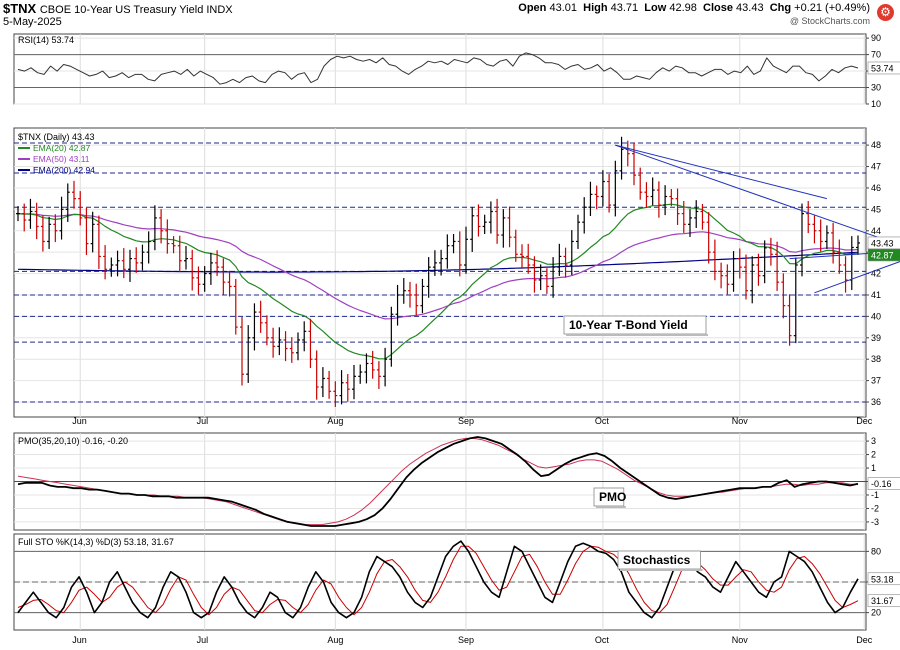  What do you see at coordinates (876, 613) in the screenshot?
I see `stoch-tick-label: 20` at bounding box center [876, 613].